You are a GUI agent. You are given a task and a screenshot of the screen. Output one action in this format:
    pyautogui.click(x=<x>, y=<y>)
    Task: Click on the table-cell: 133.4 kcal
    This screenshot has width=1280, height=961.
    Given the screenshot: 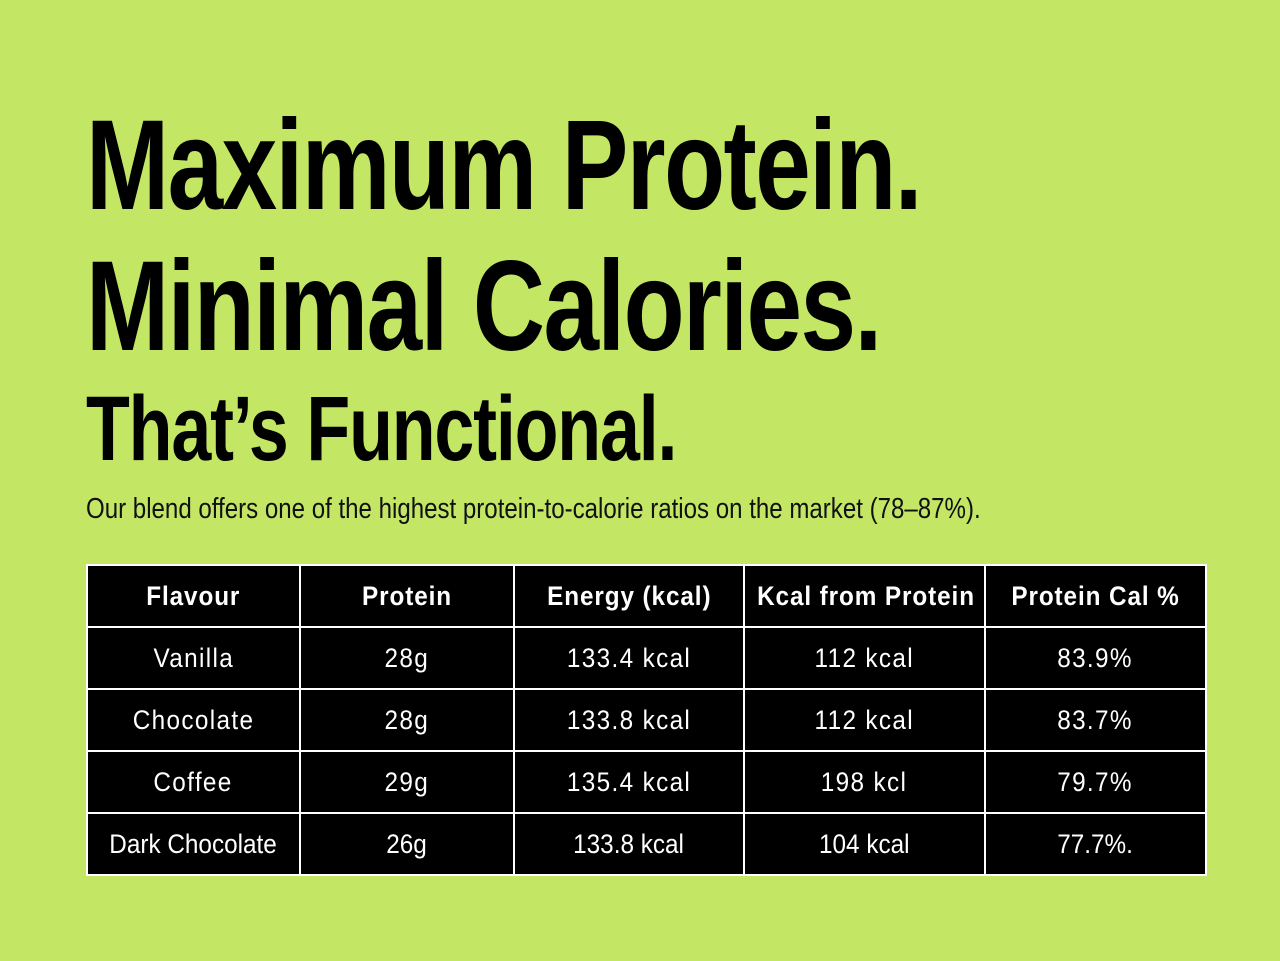 What is the action you would take?
    pyautogui.click(x=629, y=658)
    